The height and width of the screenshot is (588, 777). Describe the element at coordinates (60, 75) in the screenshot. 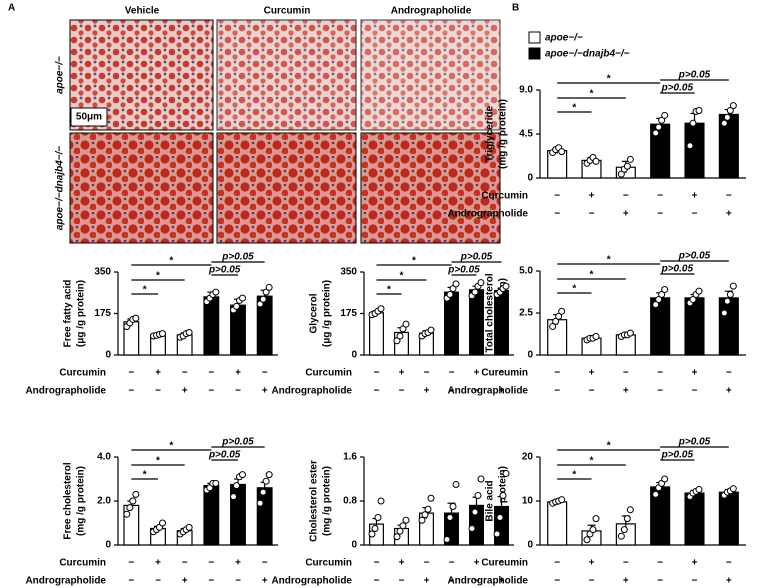

I see `row-label: apoe−/−` at that location.